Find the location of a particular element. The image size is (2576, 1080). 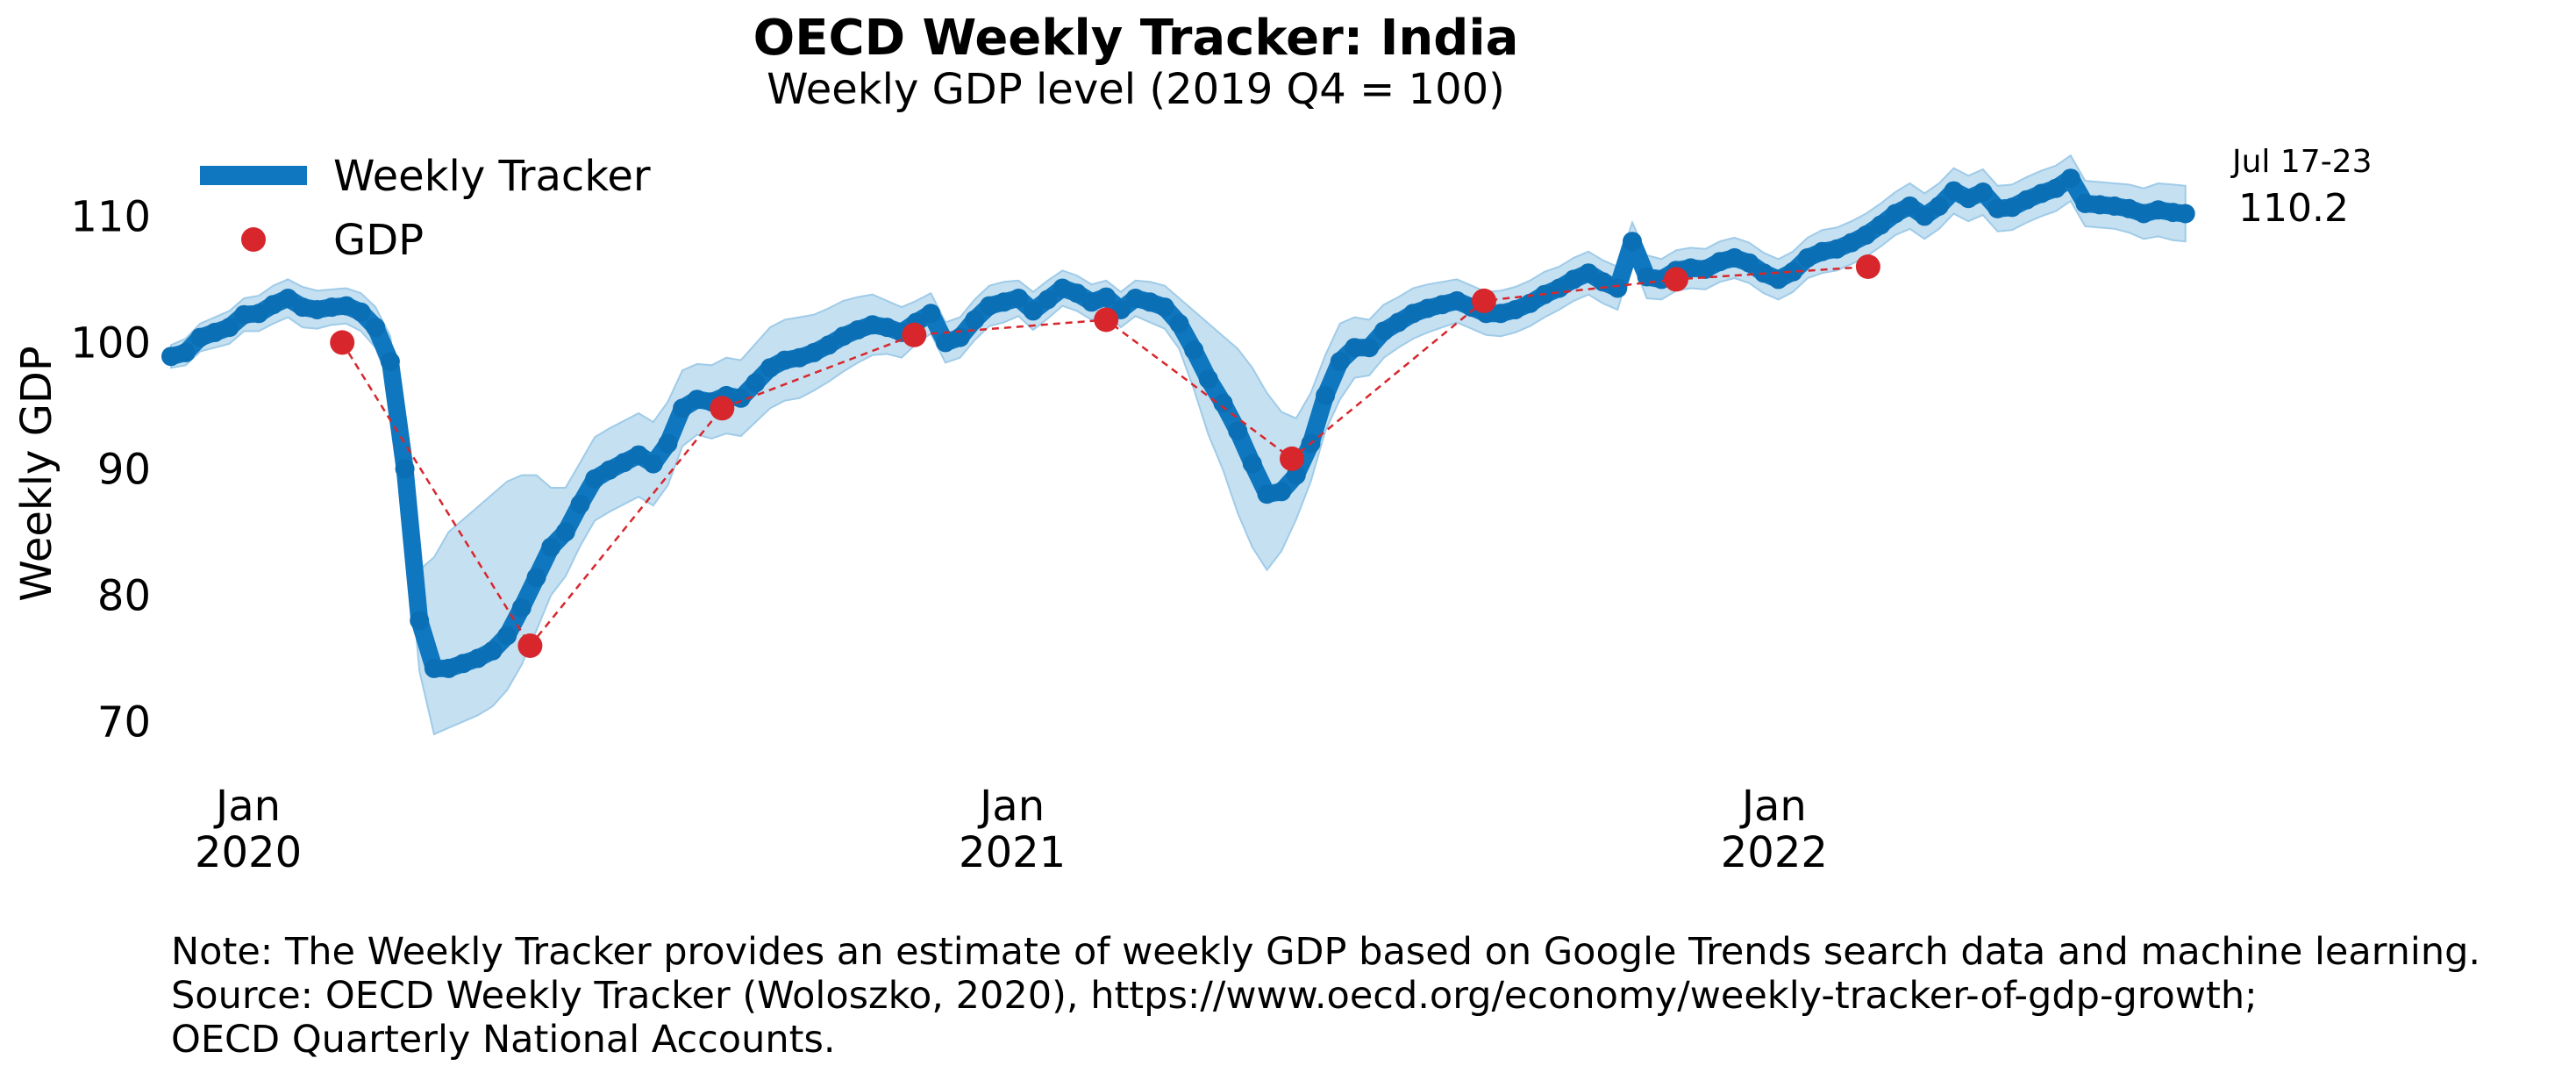

last-week-label: Jul 17-23 is located at coordinates (2302, 162).